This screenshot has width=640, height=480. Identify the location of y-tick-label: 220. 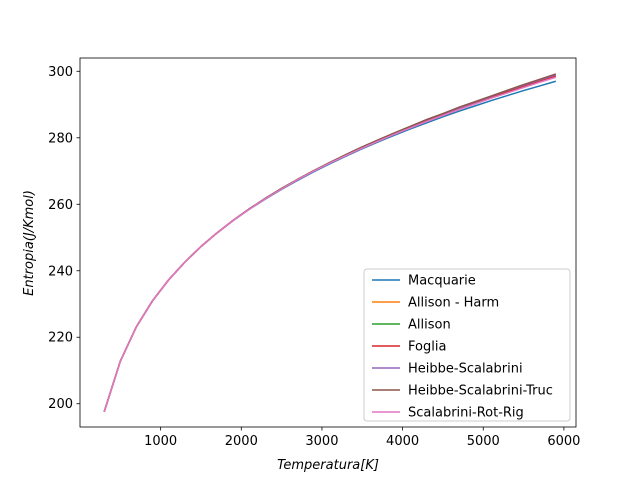
(60, 338).